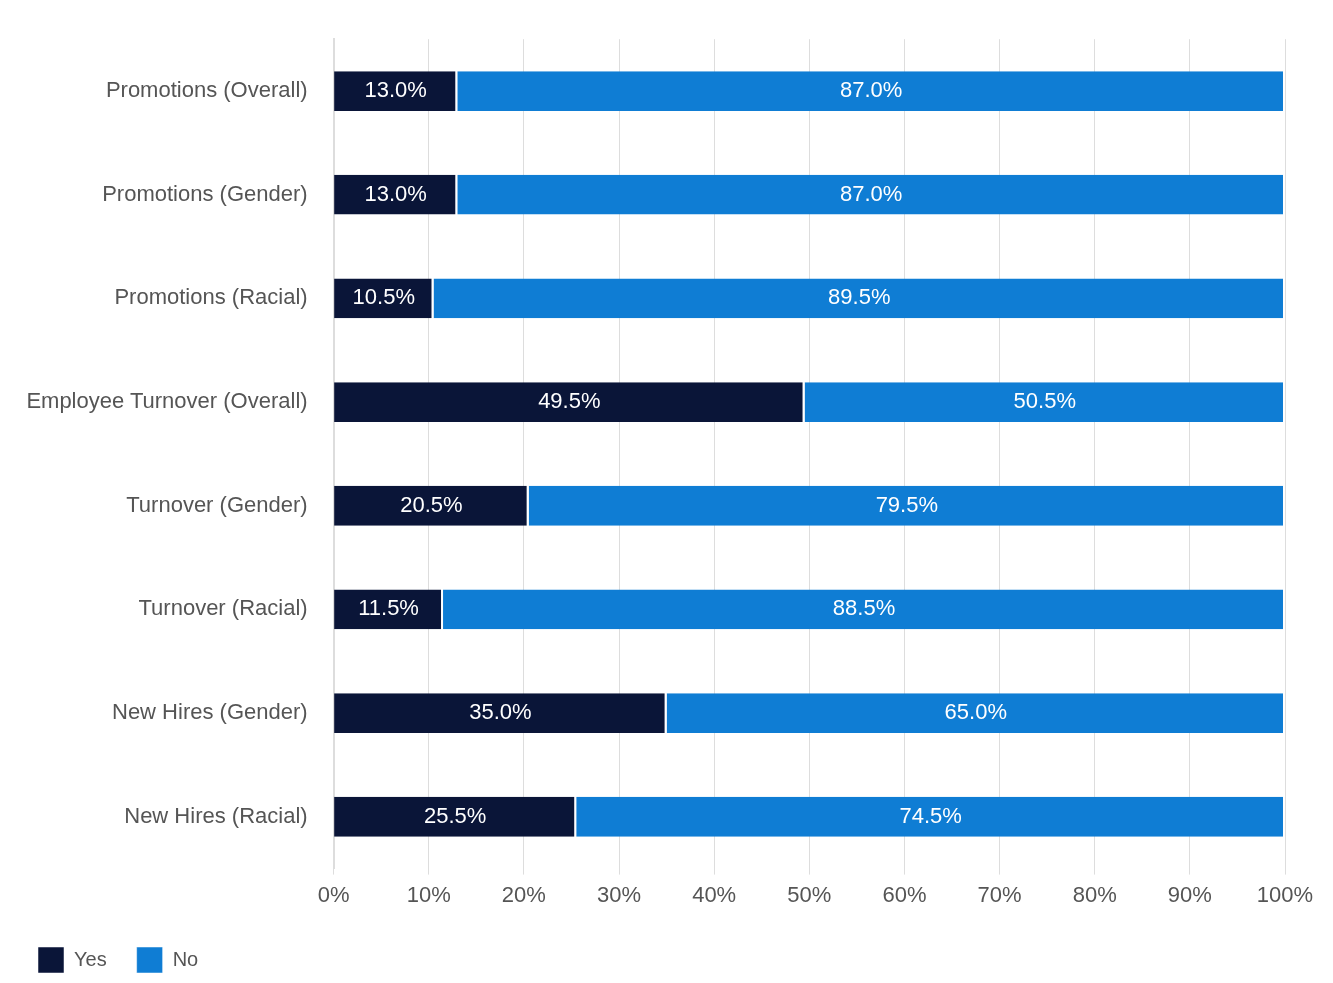 Image resolution: width=1333 pixels, height=983 pixels. Describe the element at coordinates (167, 401) in the screenshot. I see `y-tick-label: Employee Turnover (Overall)` at that location.